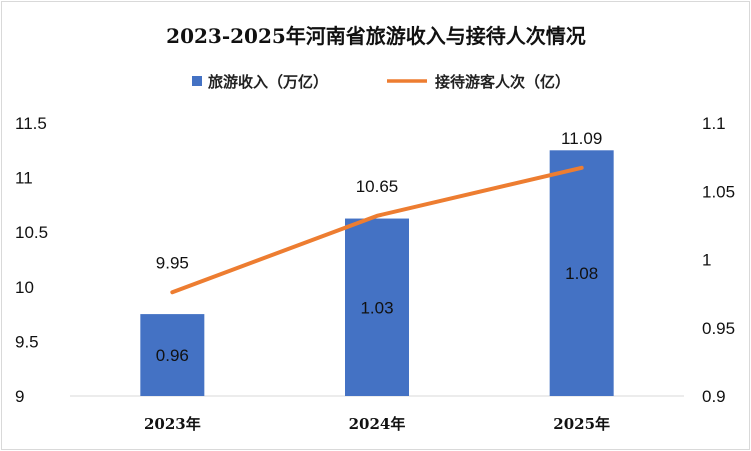  What do you see at coordinates (706, 260) in the screenshot?
I see `right-tick-label-2: 1` at bounding box center [706, 260].